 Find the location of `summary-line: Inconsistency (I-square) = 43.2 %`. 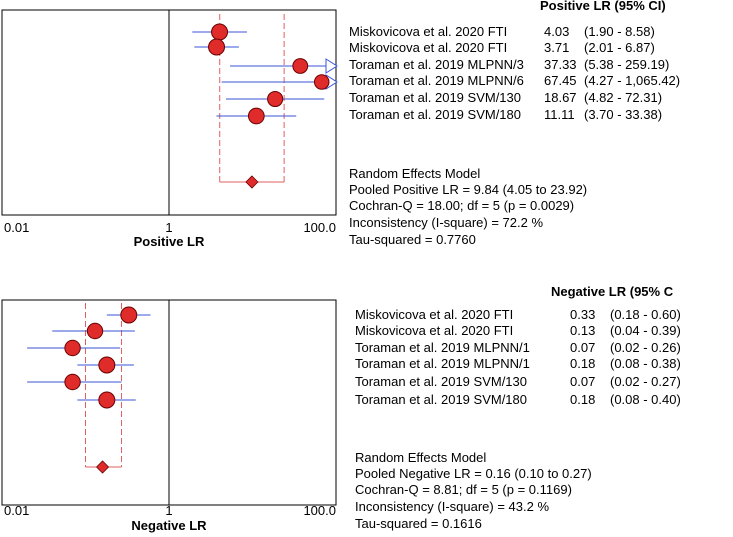

summary-line: Inconsistency (I-square) = 43.2 % is located at coordinates (452, 506).